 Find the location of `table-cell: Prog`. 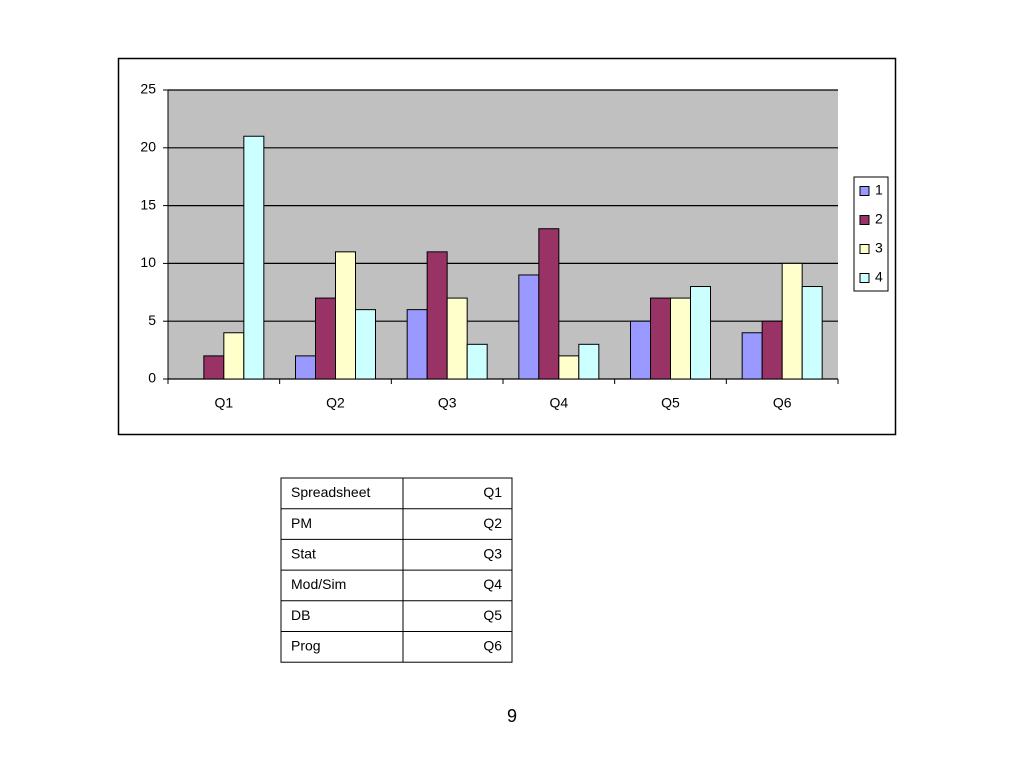

table-cell: Prog is located at coordinates (306, 646).